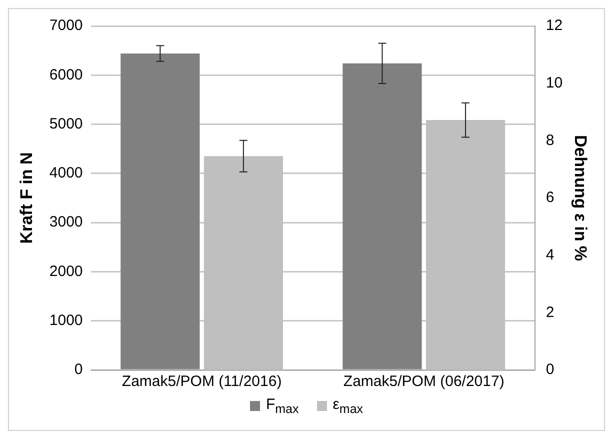  I want to click on y2-tick-label: 12, so click(554, 25).